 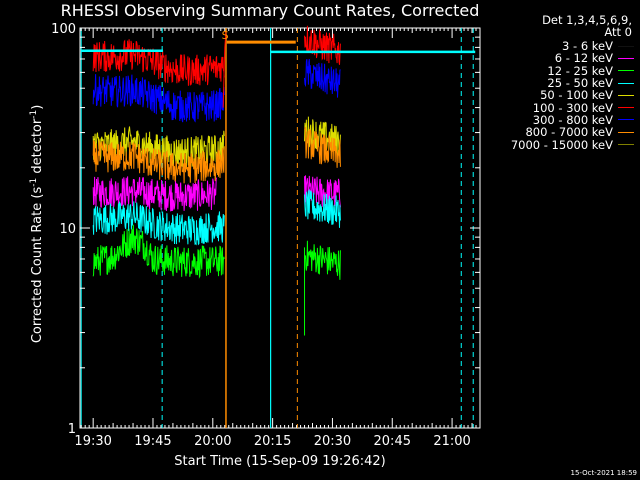 What do you see at coordinates (225, 35) in the screenshot?
I see `flare-marker-label: S` at bounding box center [225, 35].